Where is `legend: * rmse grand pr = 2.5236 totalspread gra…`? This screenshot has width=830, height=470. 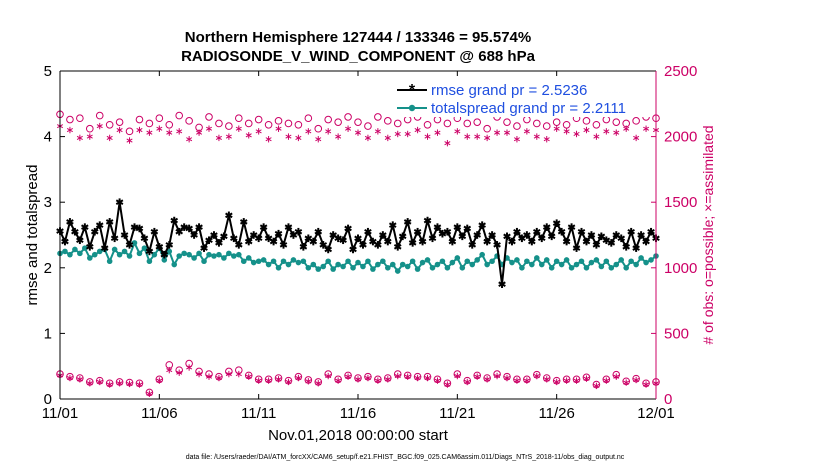
legend: * rmse grand pr = 2.5236 totalspread gra… is located at coordinates (521, 97).